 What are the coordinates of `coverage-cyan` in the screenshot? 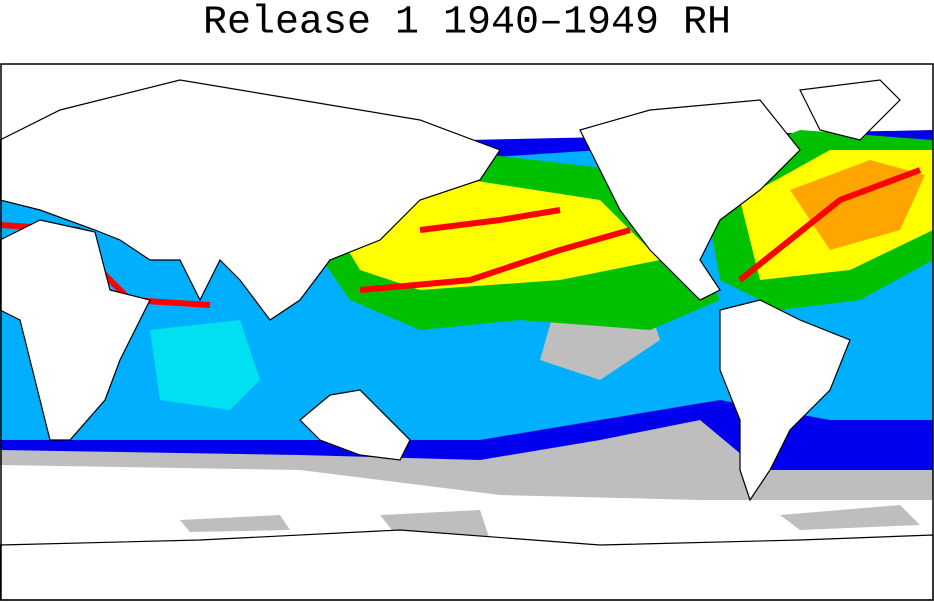 It's located at (205, 365).